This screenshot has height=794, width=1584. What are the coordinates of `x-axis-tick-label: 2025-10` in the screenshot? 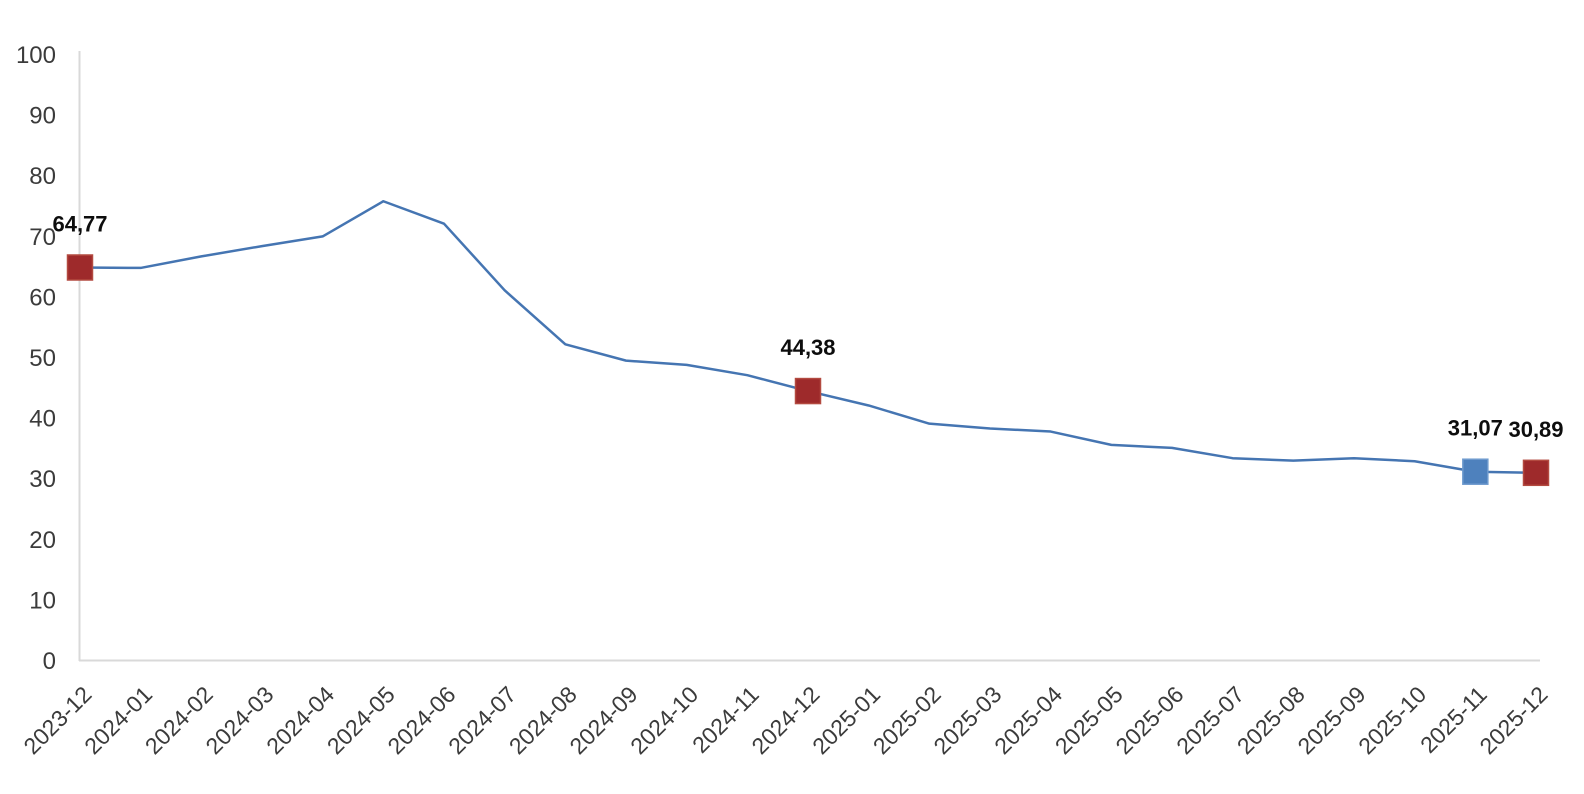 It's located at (1392, 720).